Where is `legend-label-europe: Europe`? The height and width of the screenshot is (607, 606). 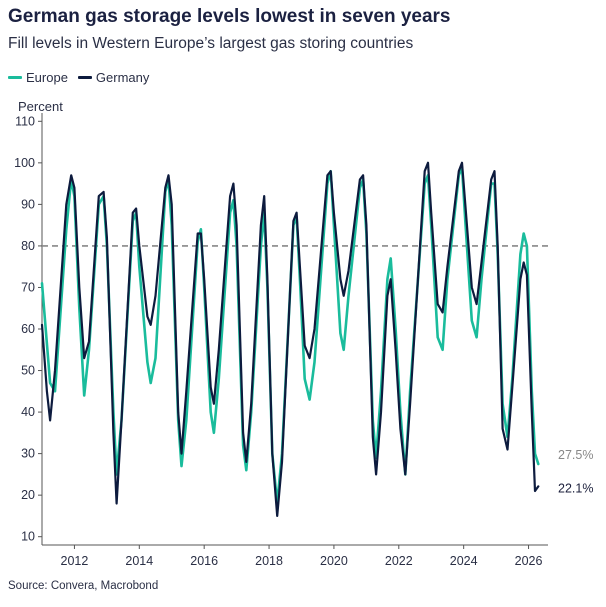 legend-label-europe: Europe is located at coordinates (47, 77).